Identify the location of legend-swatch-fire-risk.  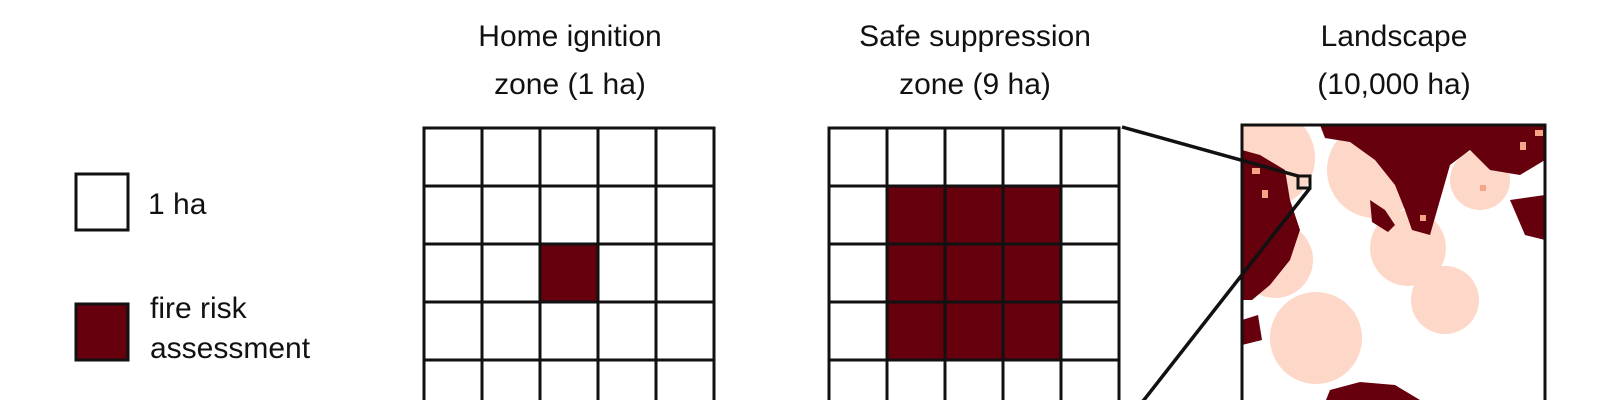
(102, 332).